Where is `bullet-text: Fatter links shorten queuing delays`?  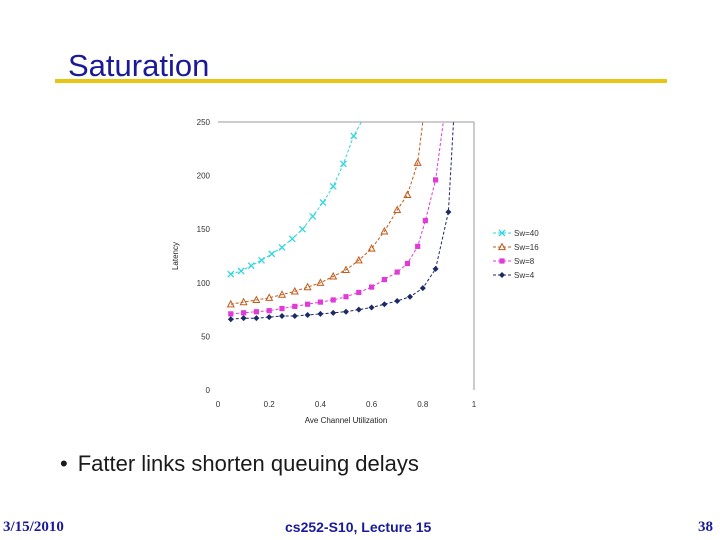
bullet-text: Fatter links shorten queuing delays is located at coordinates (248, 463).